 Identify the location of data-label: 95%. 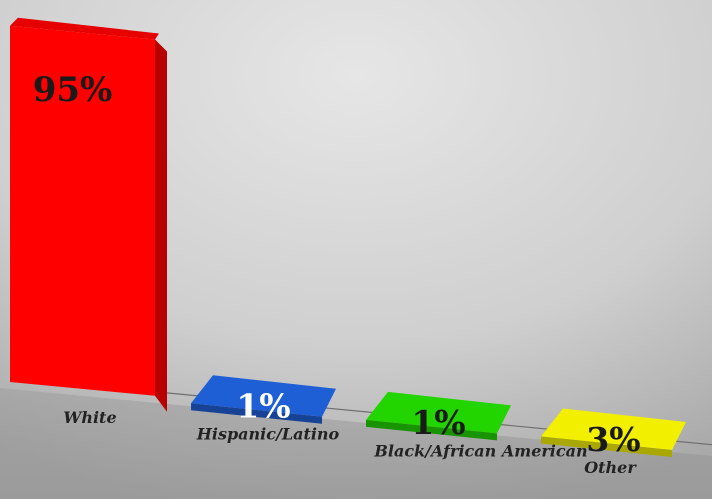
(73, 90).